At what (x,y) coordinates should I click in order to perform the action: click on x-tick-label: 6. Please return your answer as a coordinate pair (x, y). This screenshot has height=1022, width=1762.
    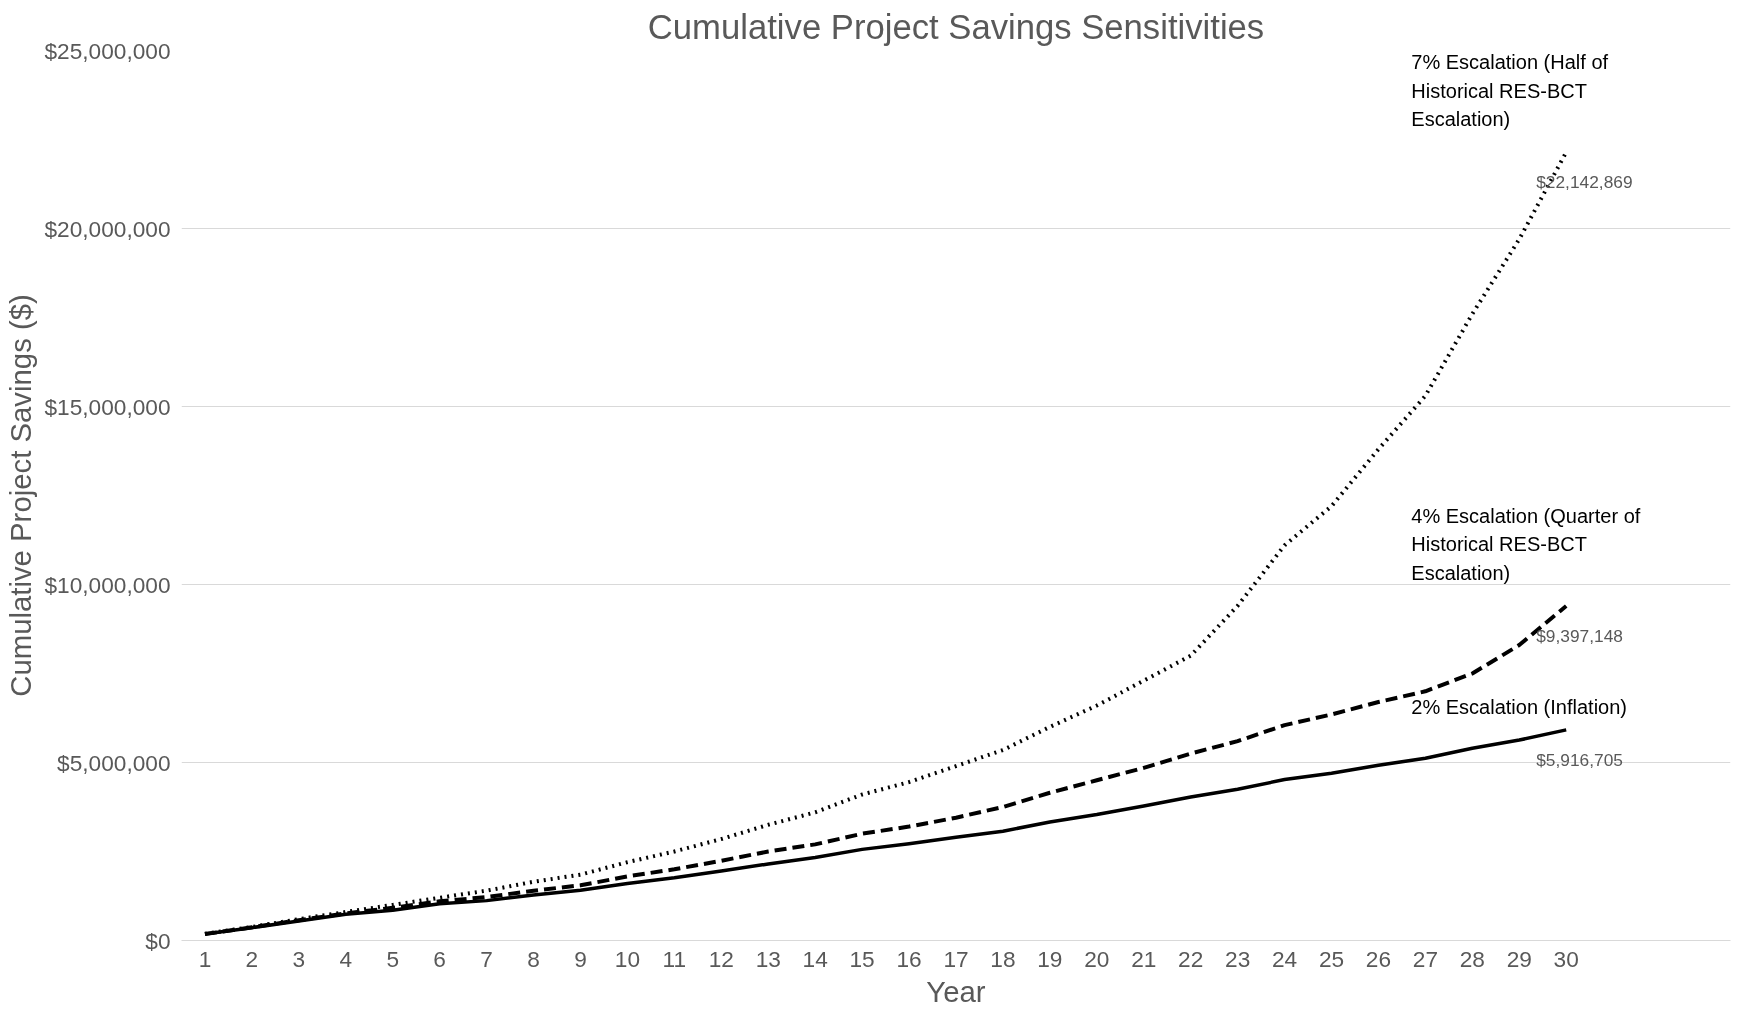
    Looking at the image, I should click on (439, 958).